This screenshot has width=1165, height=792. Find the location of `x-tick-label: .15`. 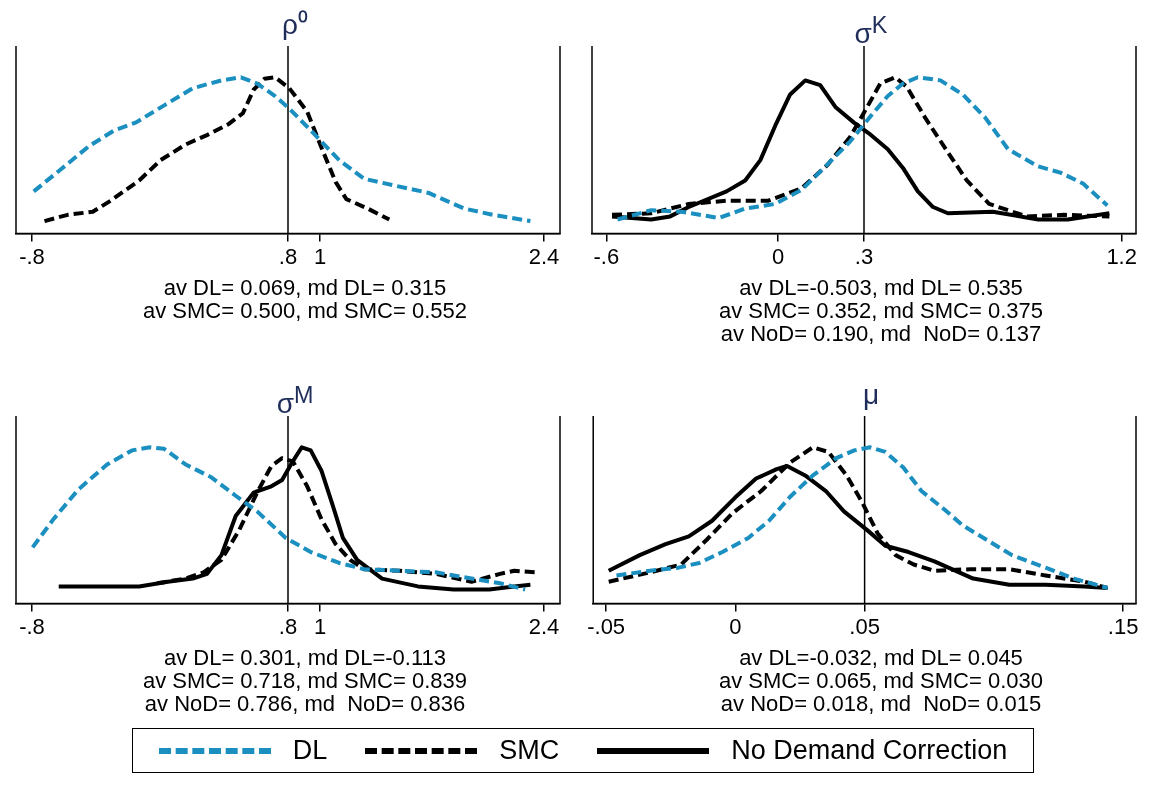

x-tick-label: .15 is located at coordinates (1123, 626).